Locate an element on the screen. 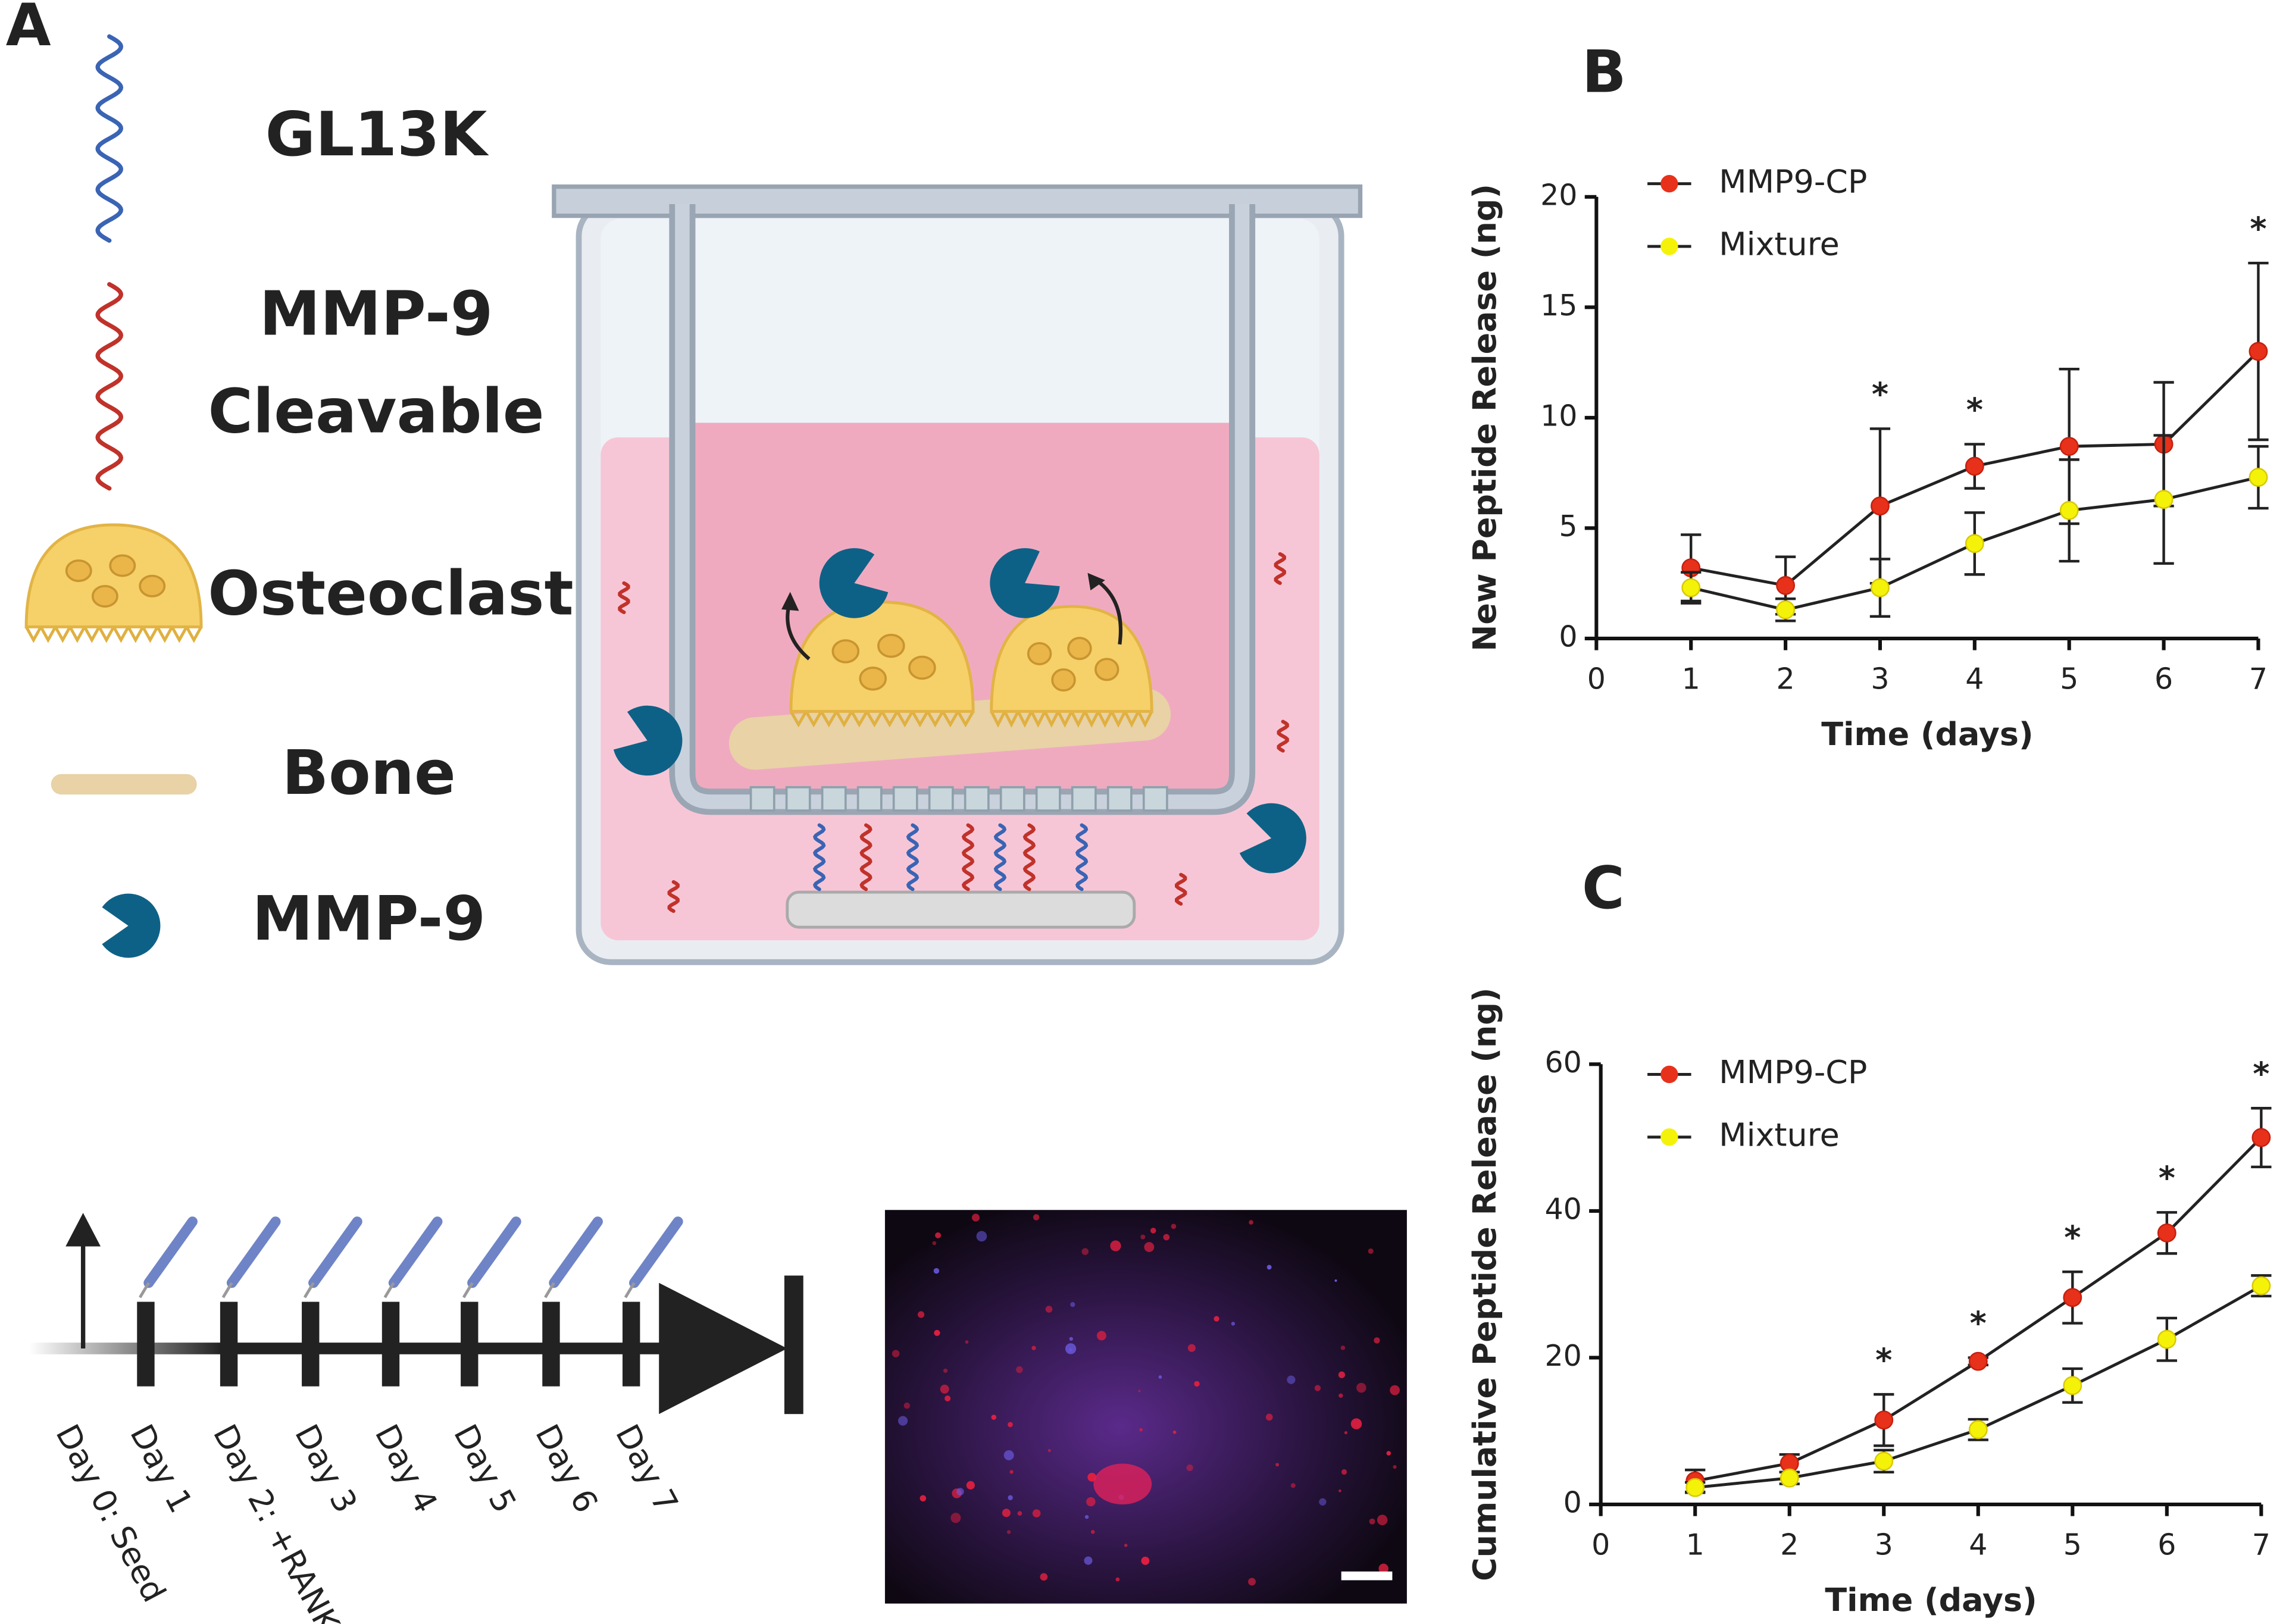 This screenshot has height=1624, width=2286. y-axis-label: Cumulative Peptide Release (ng) is located at coordinates (1485, 1284).